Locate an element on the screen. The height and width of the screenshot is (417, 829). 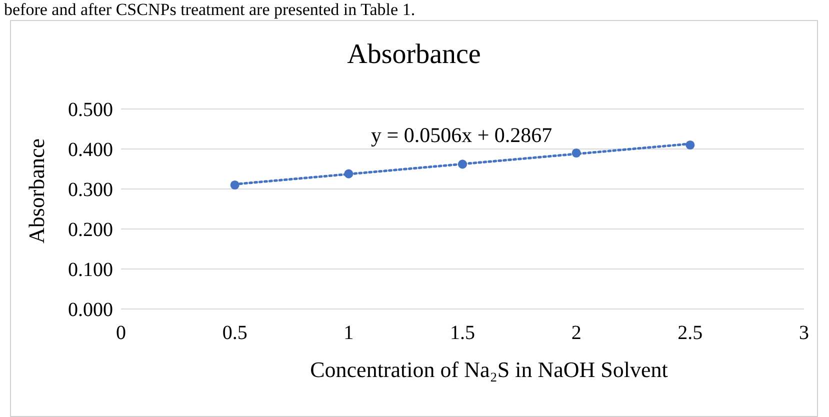
x-tick-label: 2.5 is located at coordinates (690, 333).